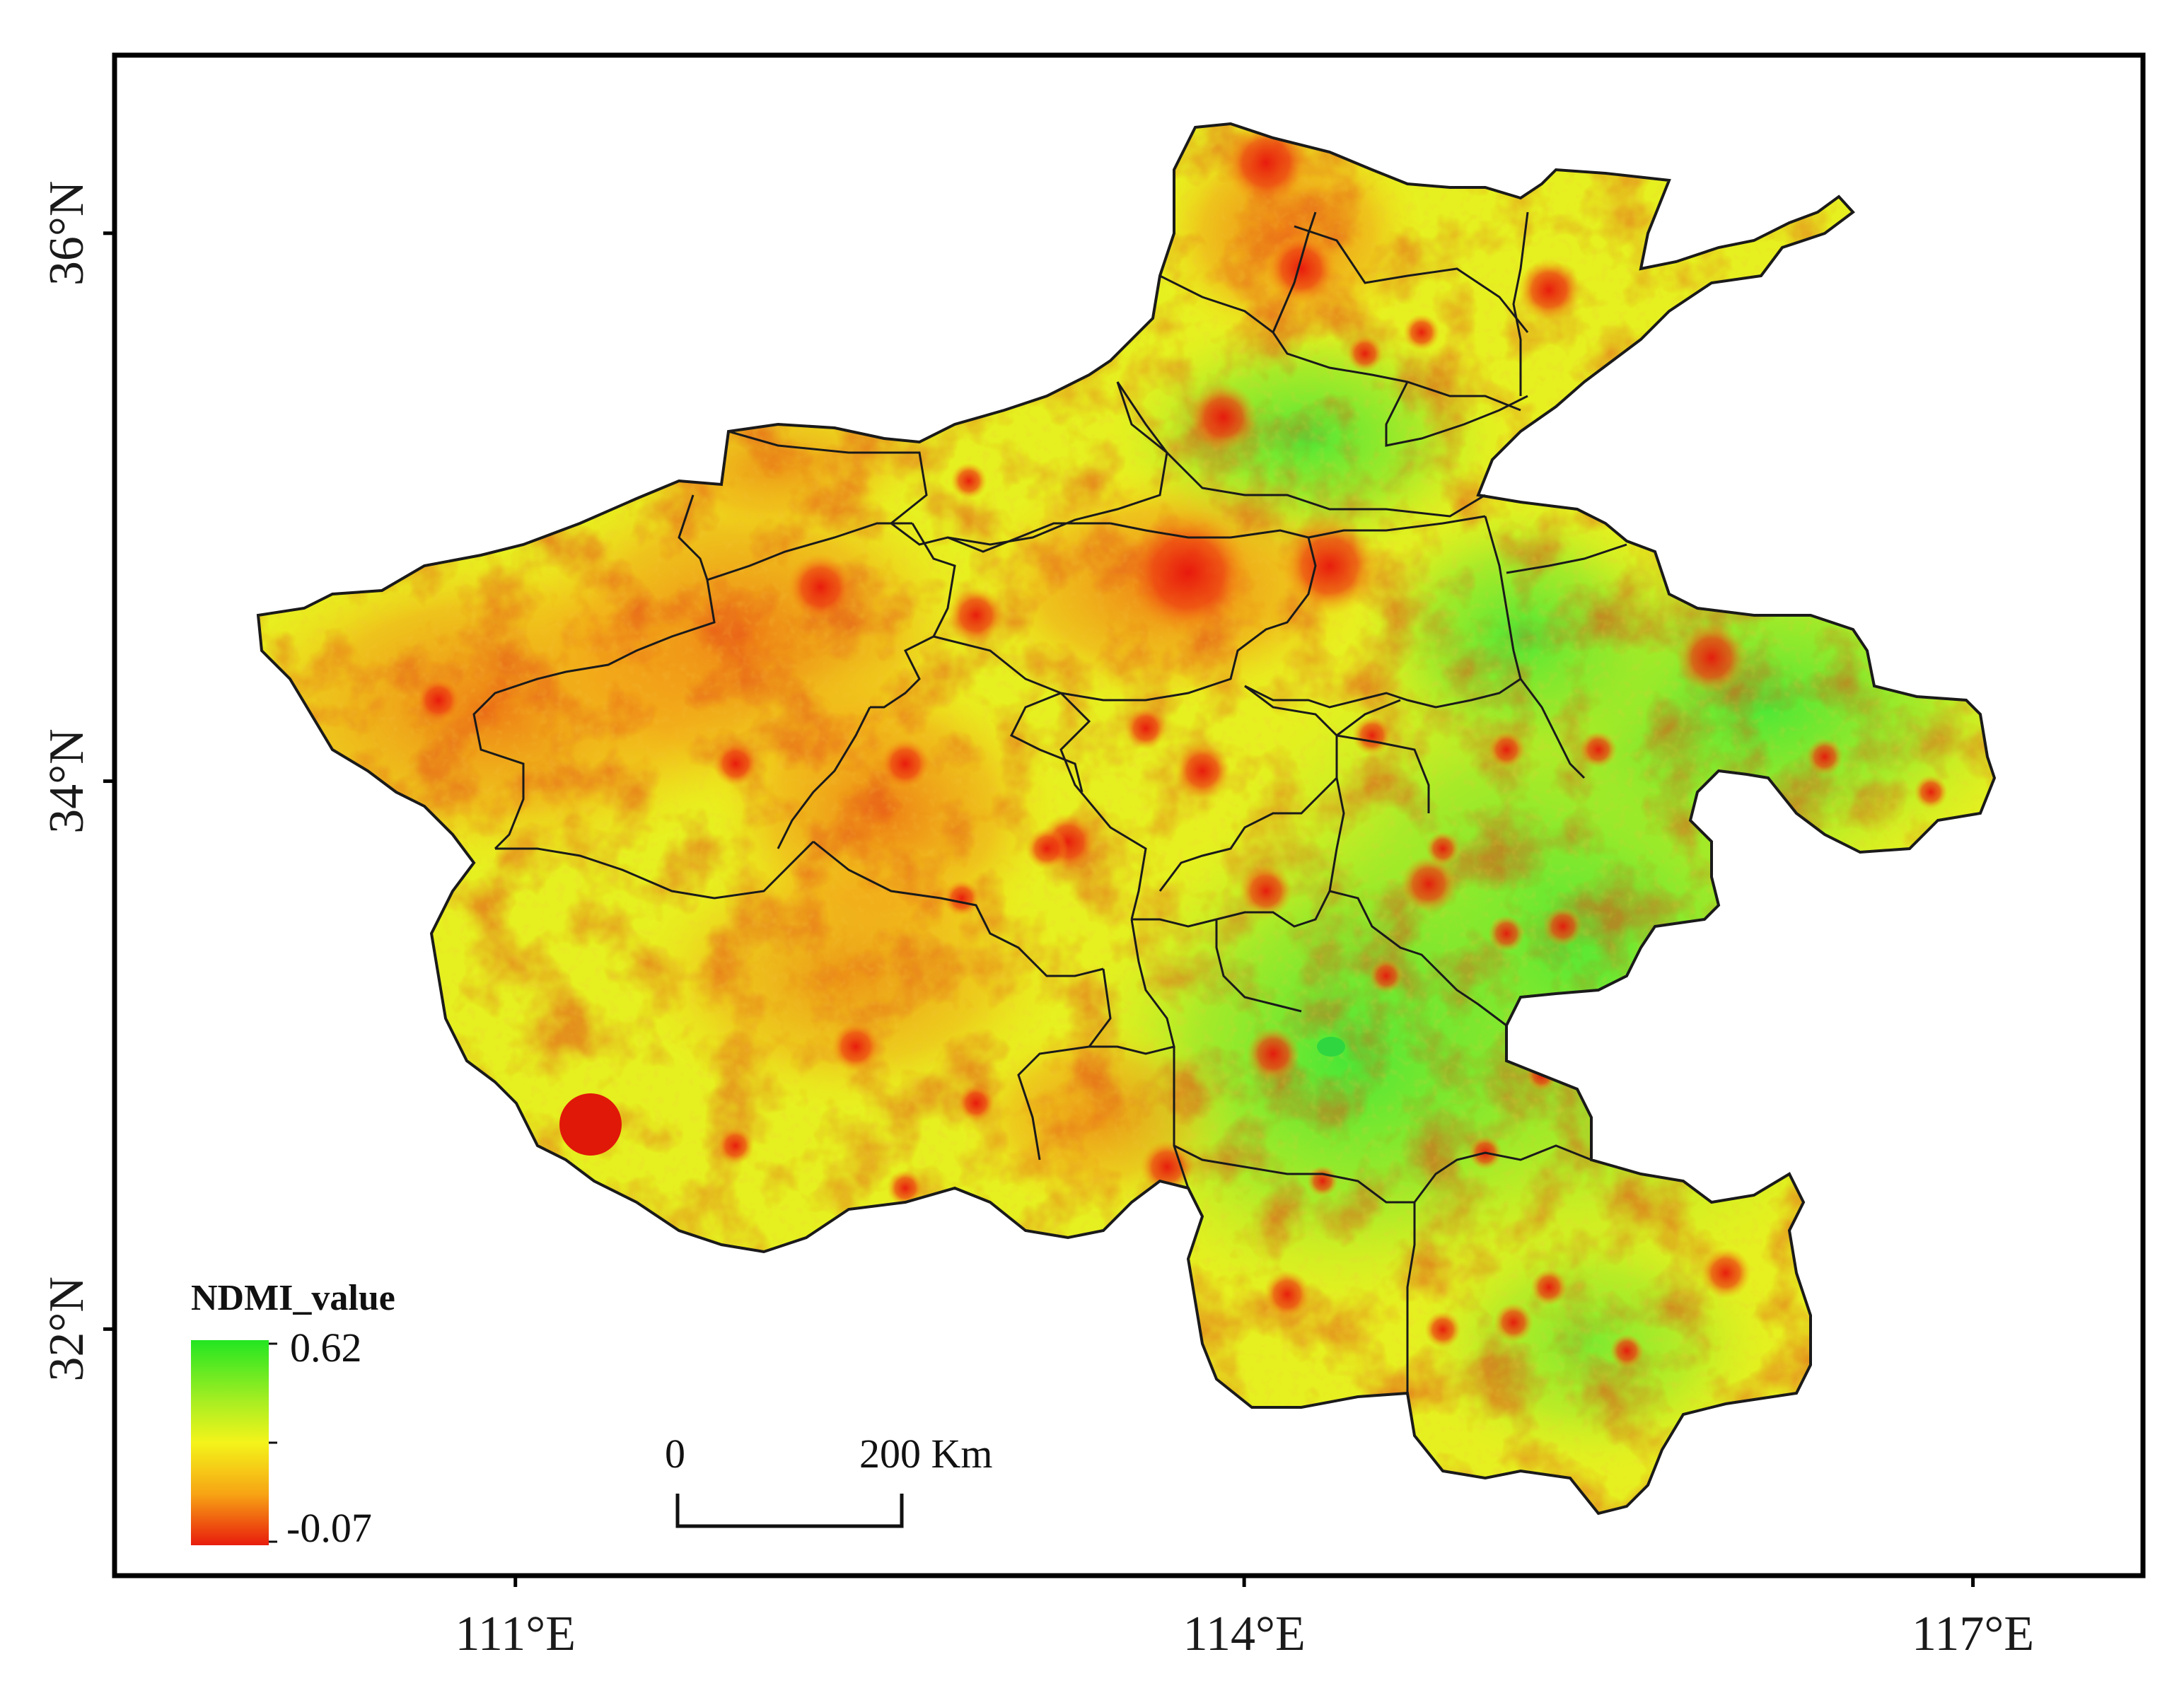 This screenshot has height=1698, width=2184. What do you see at coordinates (326, 1348) in the screenshot?
I see `legend-max-label: 0.62` at bounding box center [326, 1348].